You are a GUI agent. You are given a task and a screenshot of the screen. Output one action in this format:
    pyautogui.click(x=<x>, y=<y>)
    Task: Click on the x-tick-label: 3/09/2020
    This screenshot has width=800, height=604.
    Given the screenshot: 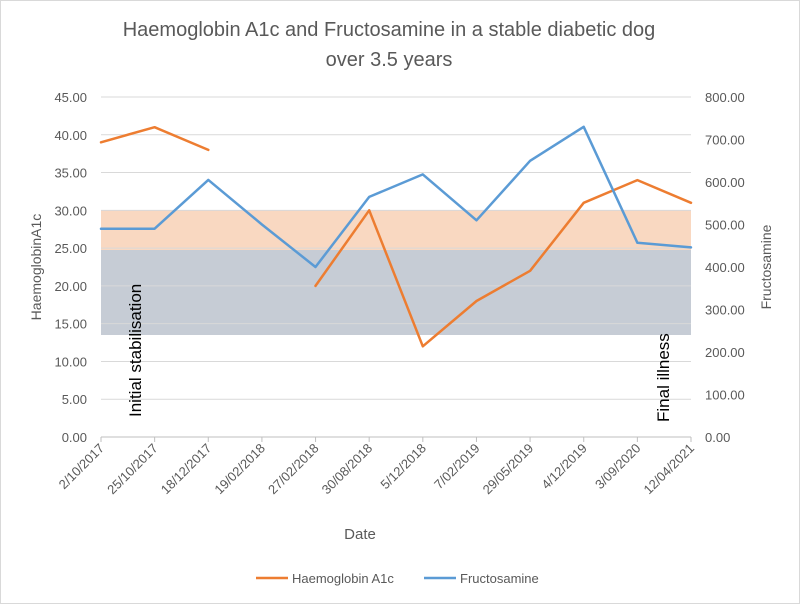 What is the action you would take?
    pyautogui.click(x=618, y=467)
    